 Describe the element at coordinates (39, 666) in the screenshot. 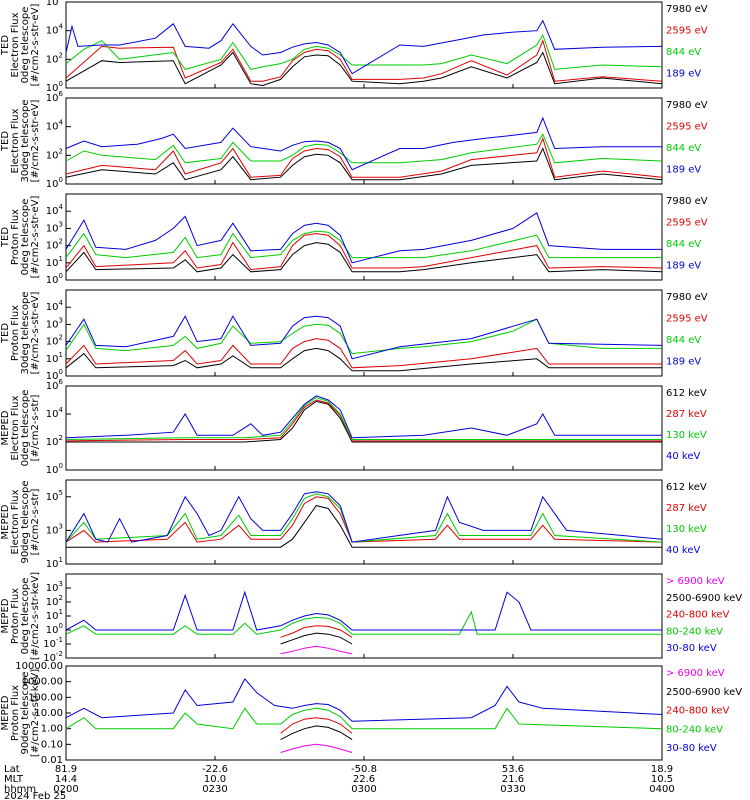

I see `y-tick-label: 10000.00` at that location.